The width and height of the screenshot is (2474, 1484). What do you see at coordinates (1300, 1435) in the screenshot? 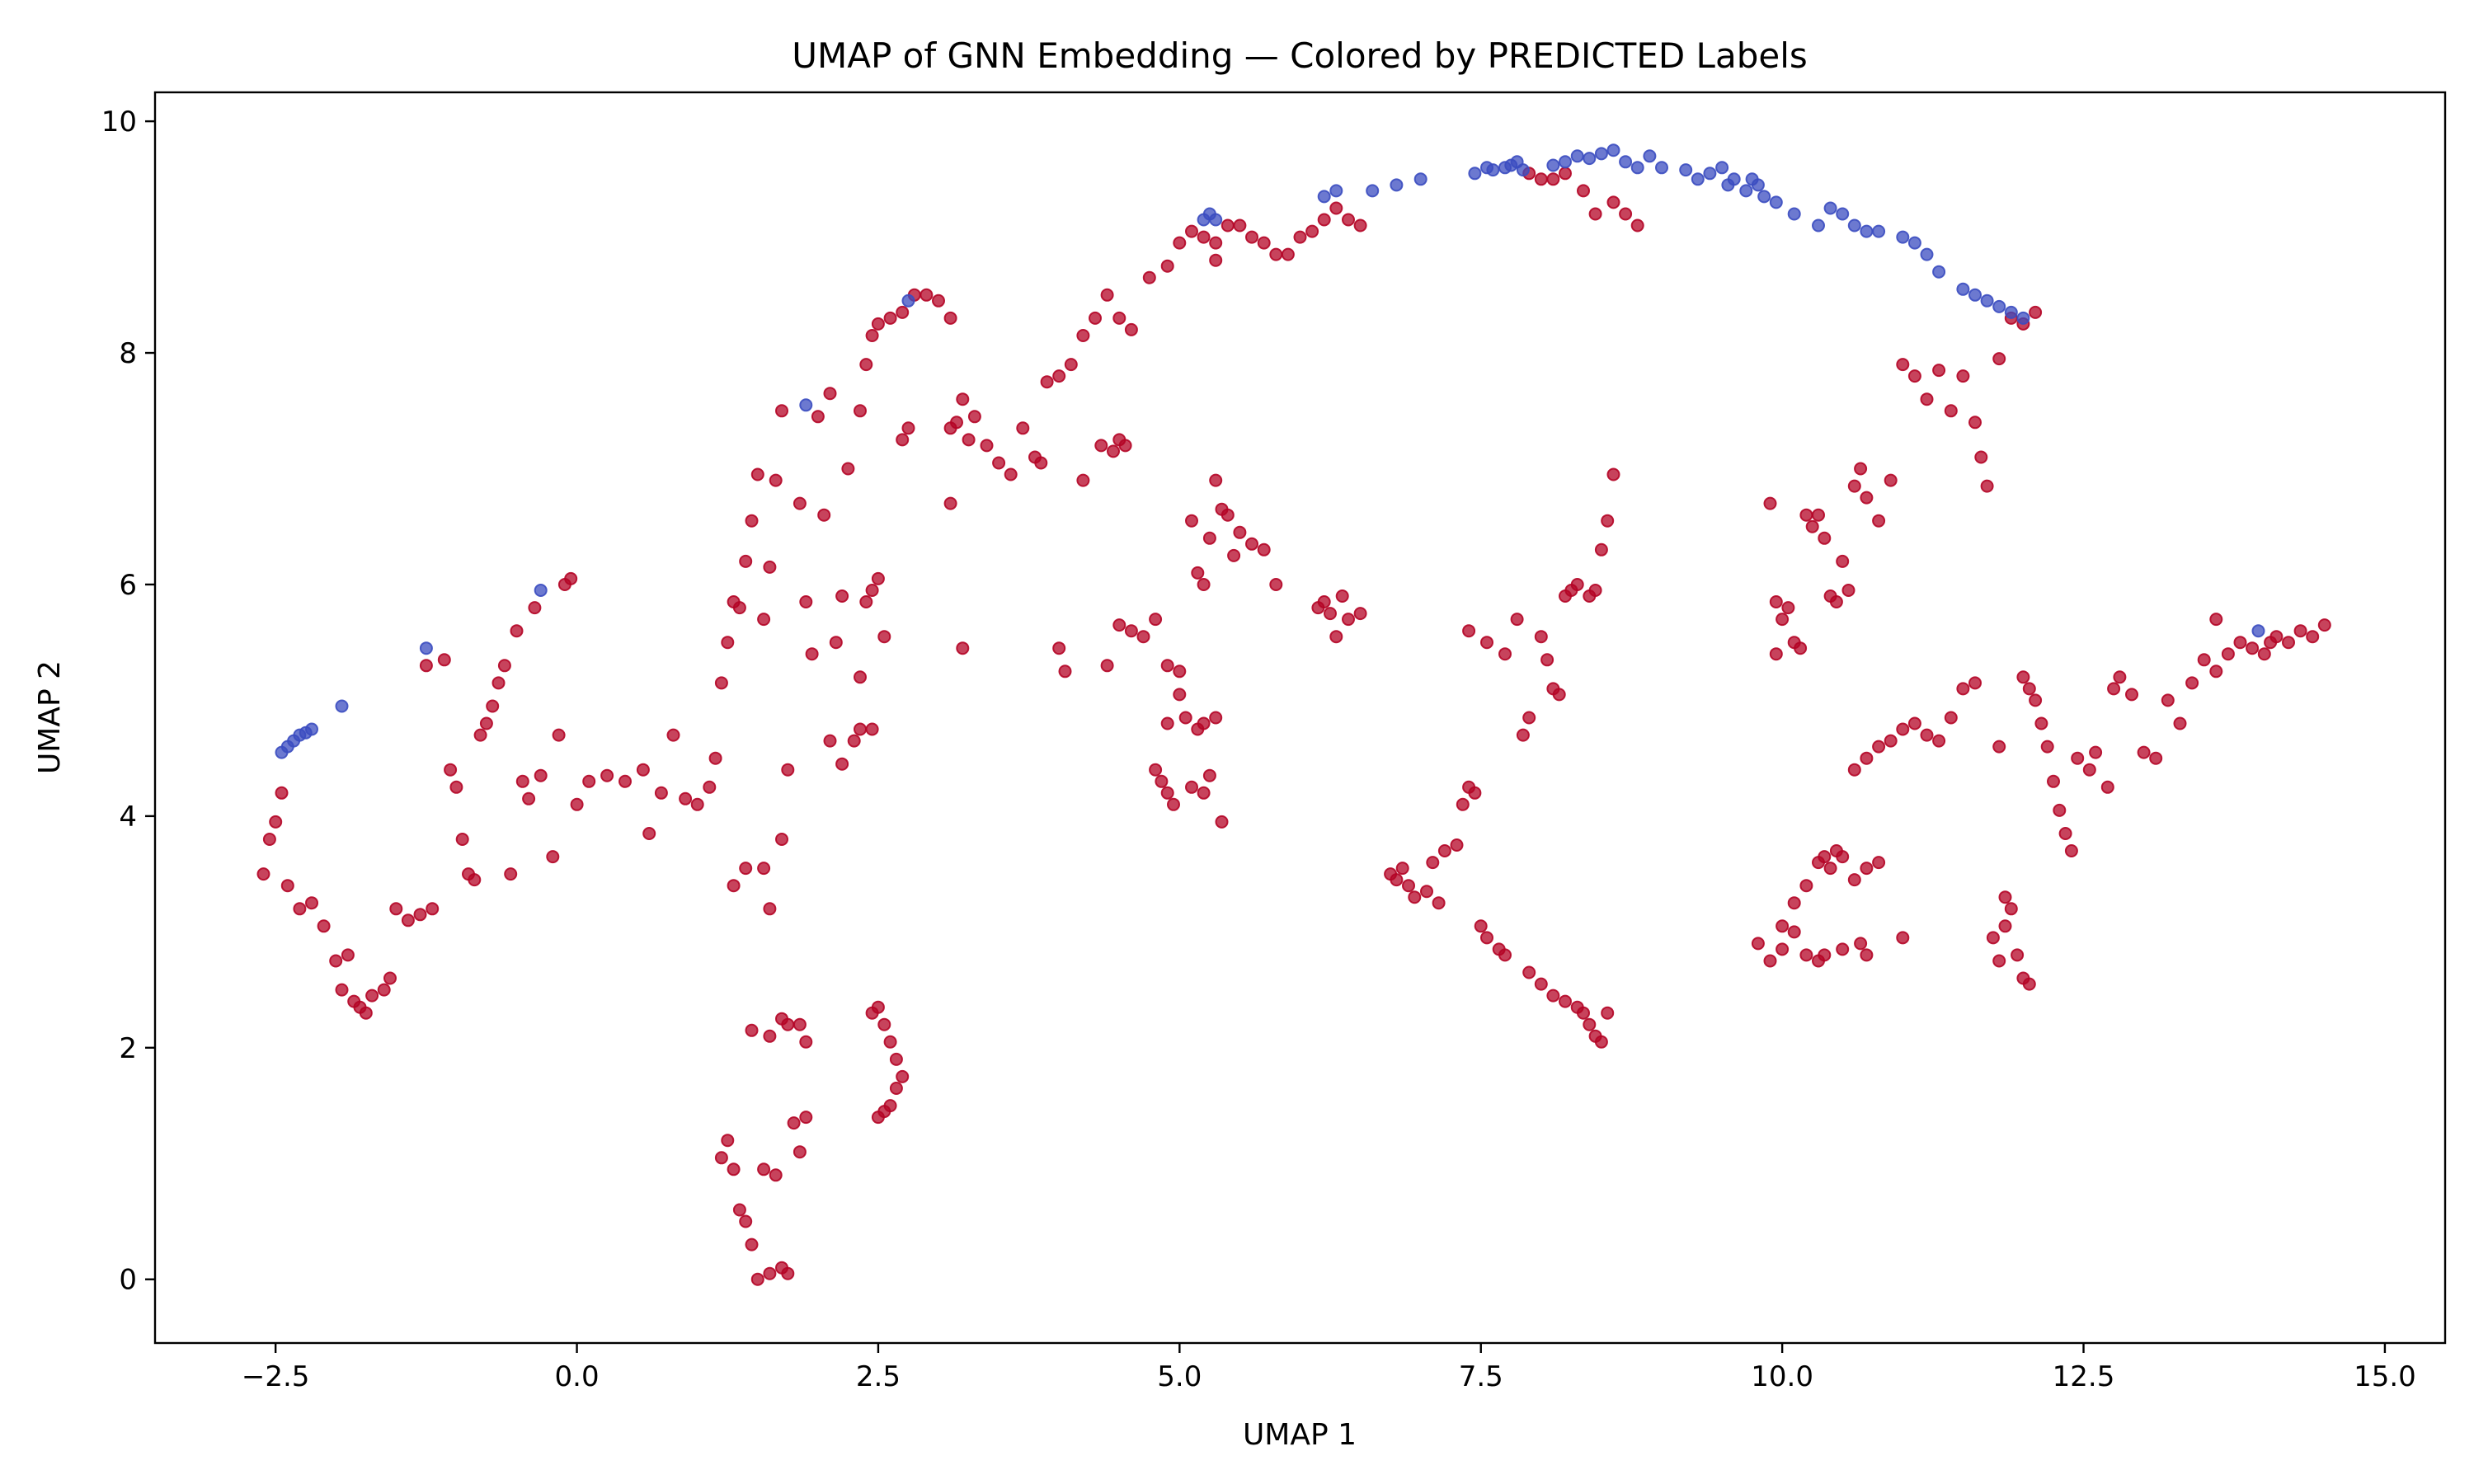
I see `x-axis-label: UMAP 1` at bounding box center [1300, 1435].